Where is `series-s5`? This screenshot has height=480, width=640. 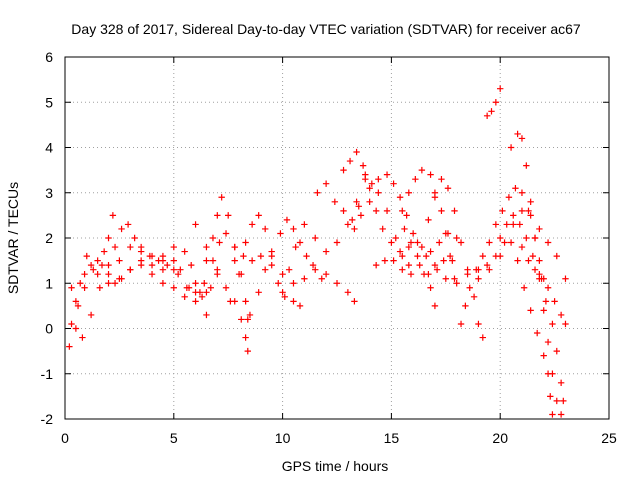
series-s5 is located at coordinates (163, 281).